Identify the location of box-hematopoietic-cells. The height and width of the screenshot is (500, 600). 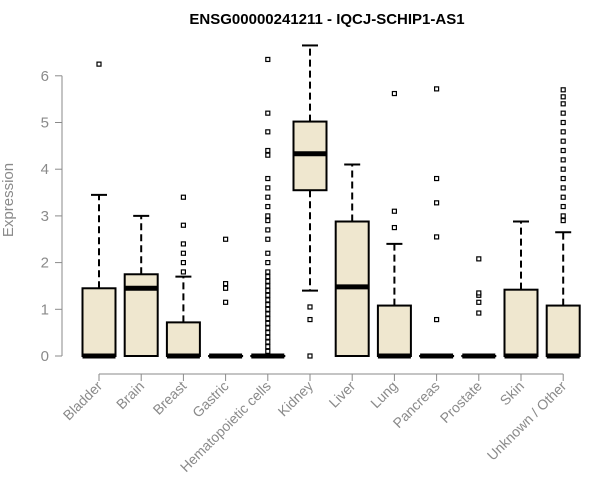
(268, 207).